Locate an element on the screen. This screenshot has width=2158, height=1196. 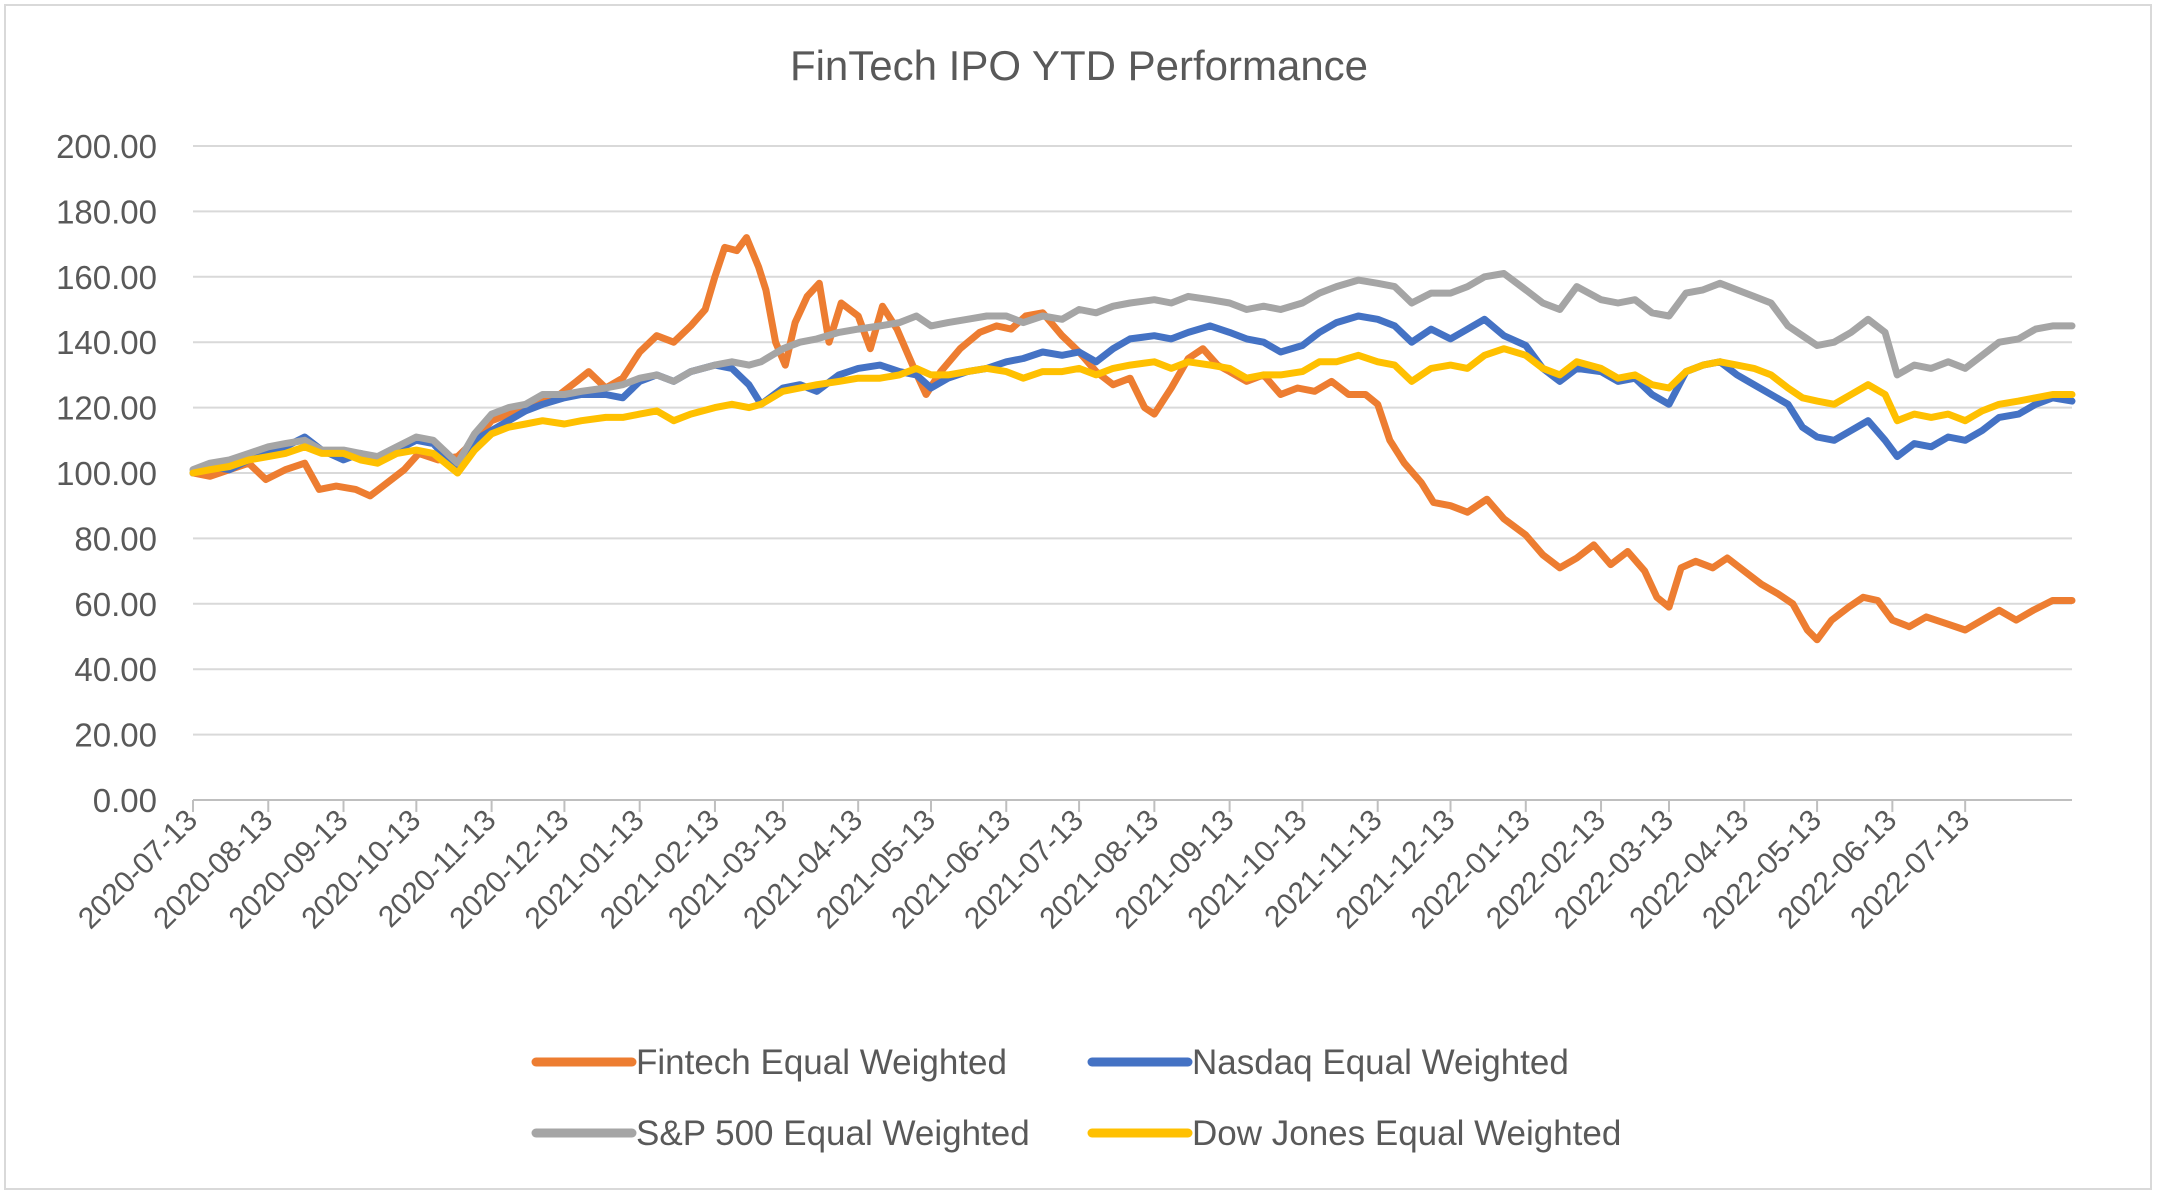
legend-label: Nasdaq Equal Weighted is located at coordinates (1380, 1062).